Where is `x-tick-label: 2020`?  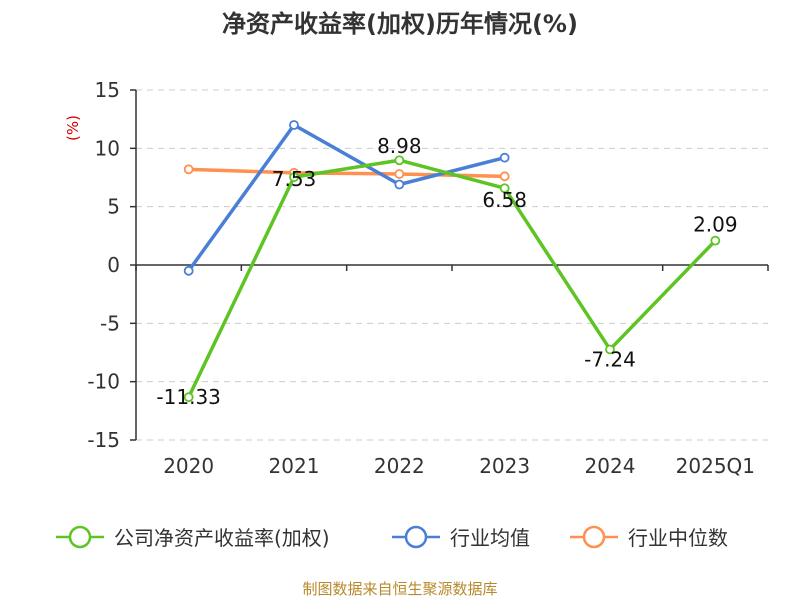 x-tick-label: 2020 is located at coordinates (188, 466).